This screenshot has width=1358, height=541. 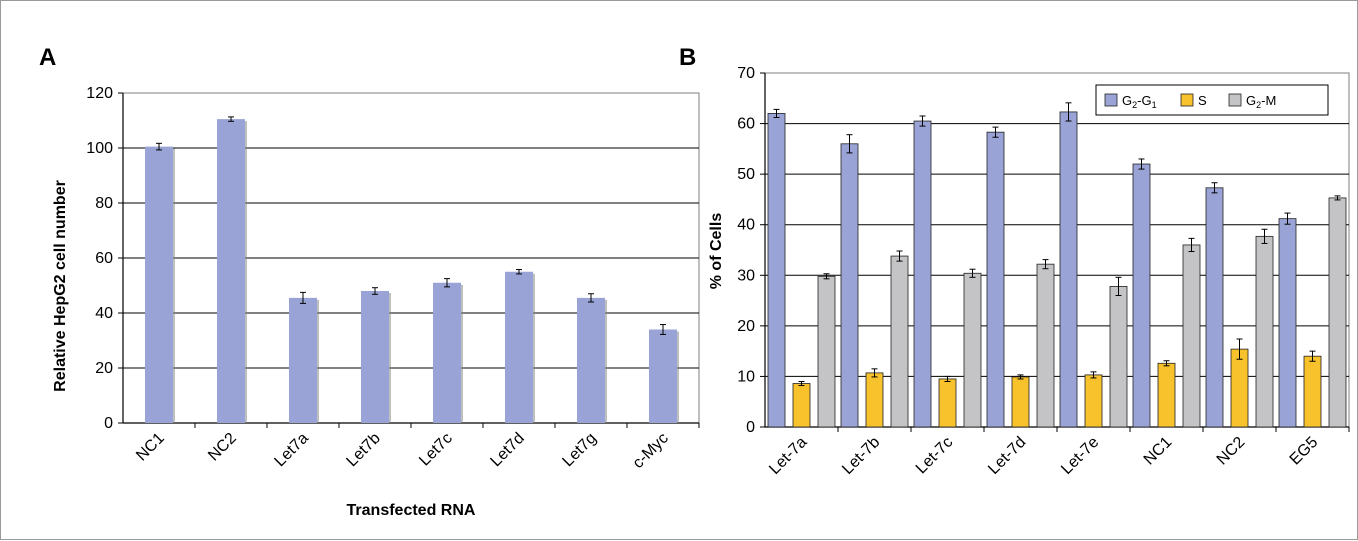 What do you see at coordinates (1158, 451) in the screenshot?
I see `panel-b-x-tick-label: NC1` at bounding box center [1158, 451].